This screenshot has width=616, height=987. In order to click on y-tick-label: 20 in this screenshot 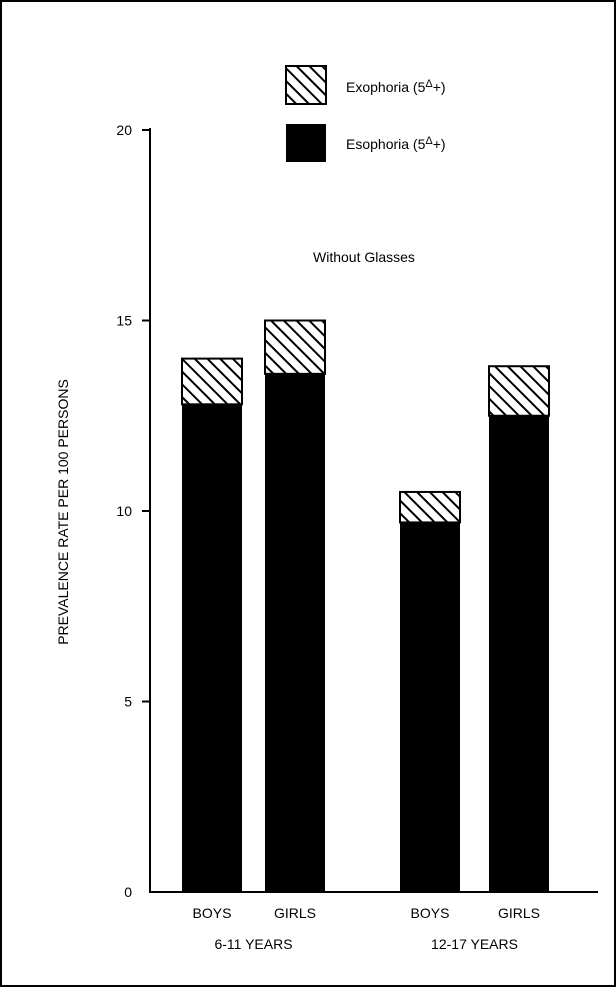, I will do `click(124, 130)`.